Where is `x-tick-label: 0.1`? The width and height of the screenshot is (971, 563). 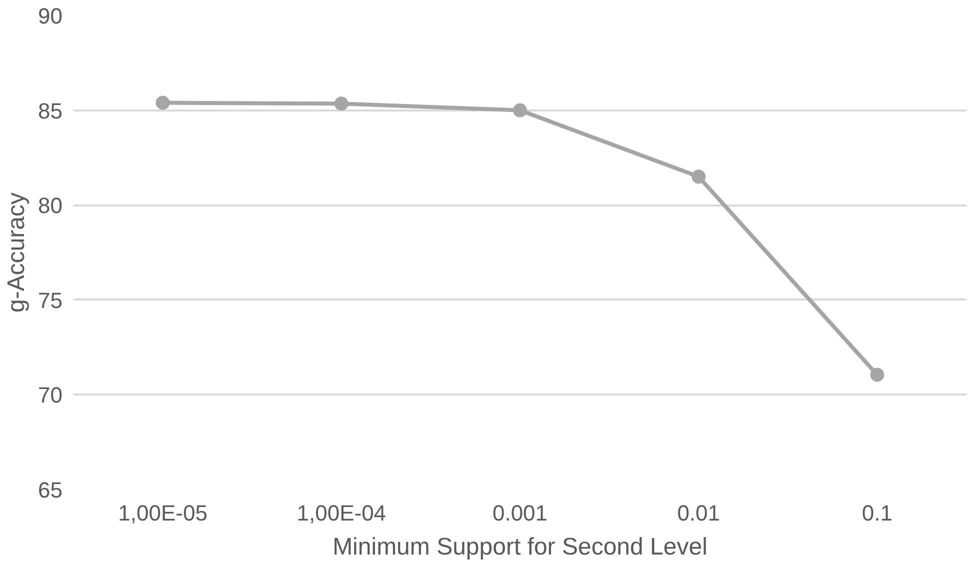
x-tick-label: 0.1 is located at coordinates (877, 513).